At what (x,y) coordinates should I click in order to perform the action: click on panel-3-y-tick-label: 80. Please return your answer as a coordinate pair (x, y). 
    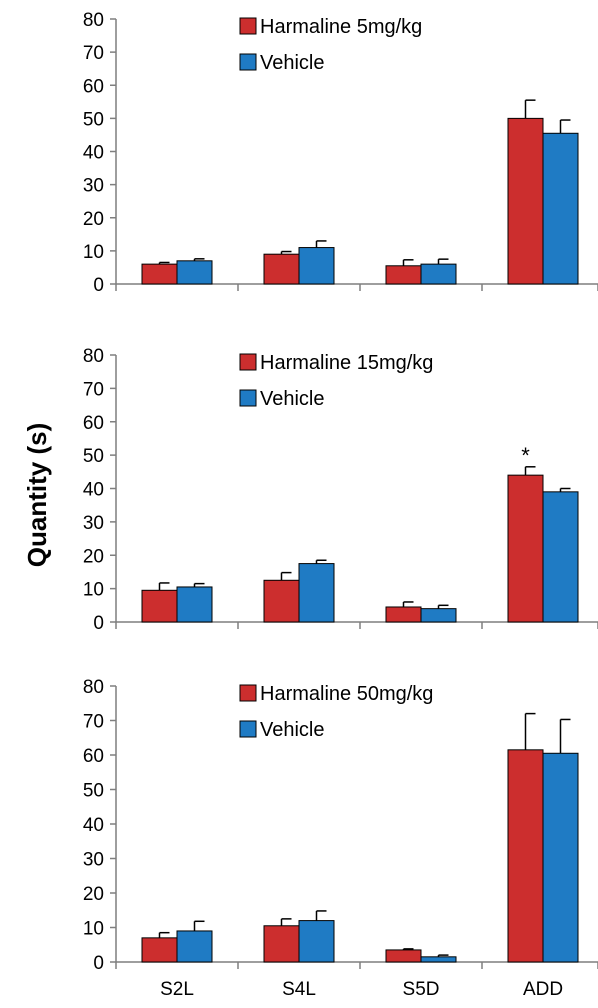
    Looking at the image, I should click on (93, 687).